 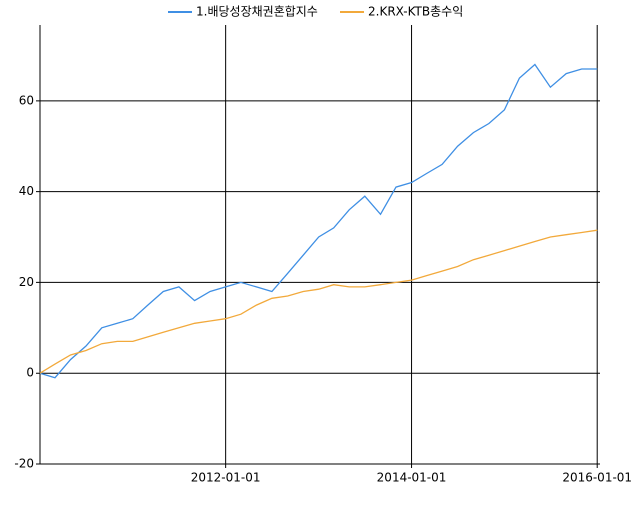 What do you see at coordinates (26, 100) in the screenshot?
I see `y-tick-label: 60` at bounding box center [26, 100].